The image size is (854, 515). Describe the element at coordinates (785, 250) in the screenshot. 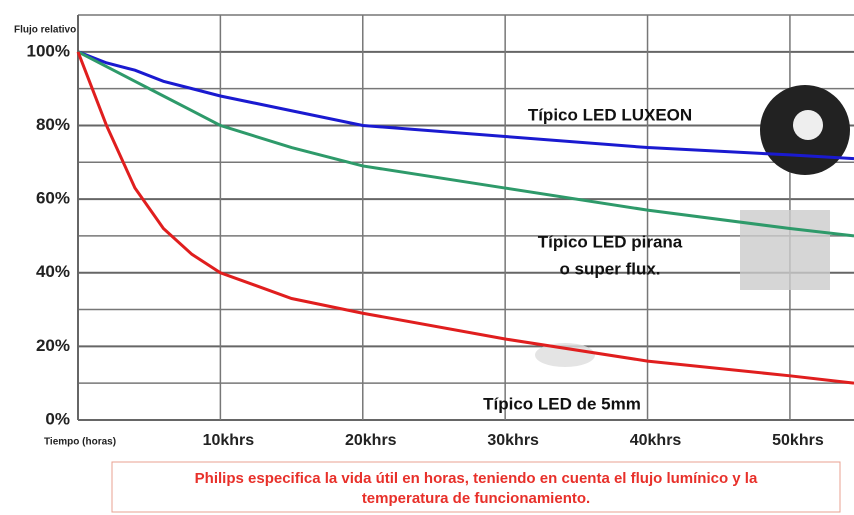

I see `pirana-image` at that location.